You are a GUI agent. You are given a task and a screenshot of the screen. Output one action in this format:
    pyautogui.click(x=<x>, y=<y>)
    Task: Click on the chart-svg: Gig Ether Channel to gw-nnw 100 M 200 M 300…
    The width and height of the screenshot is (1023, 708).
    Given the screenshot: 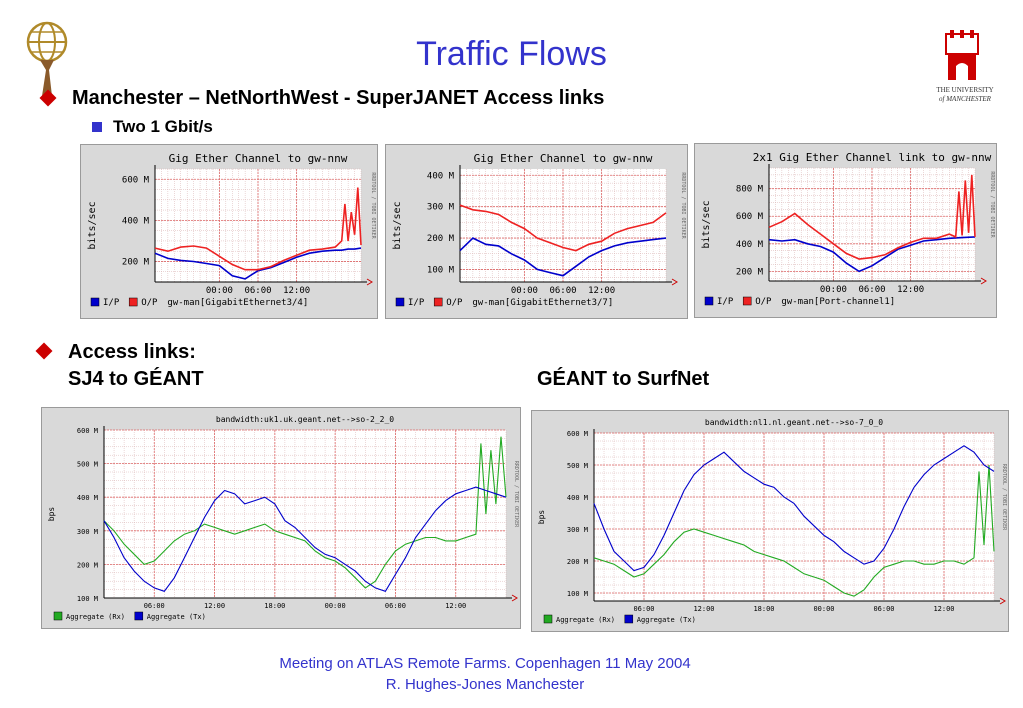 What is the action you would take?
    pyautogui.click(x=539, y=230)
    